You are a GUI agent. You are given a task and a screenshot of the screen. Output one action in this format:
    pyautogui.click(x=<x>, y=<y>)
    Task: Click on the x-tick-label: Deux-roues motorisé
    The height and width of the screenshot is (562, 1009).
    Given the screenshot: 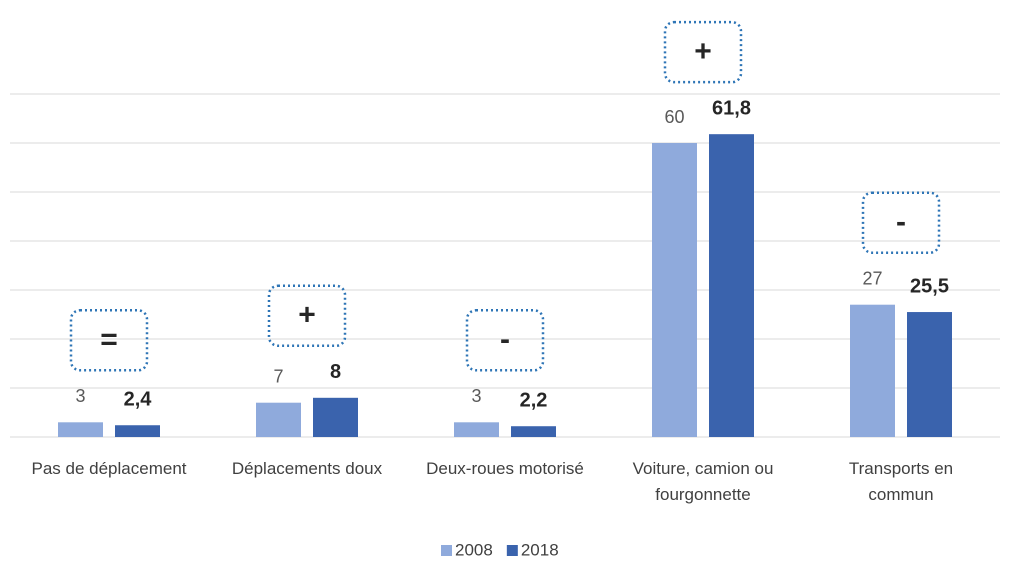 What is the action you would take?
    pyautogui.click(x=505, y=468)
    